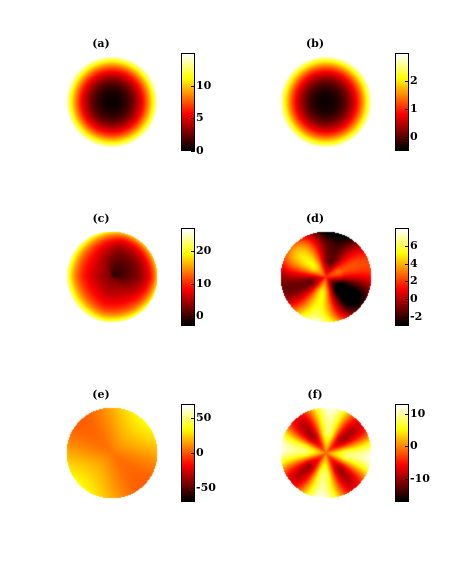  What do you see at coordinates (112, 453) in the screenshot?
I see `heatmap-disk-e` at bounding box center [112, 453].